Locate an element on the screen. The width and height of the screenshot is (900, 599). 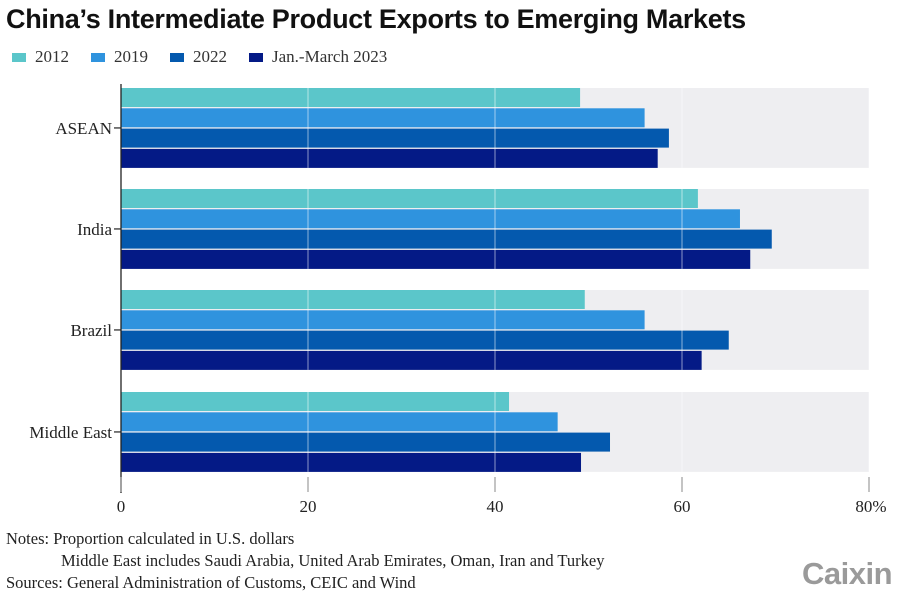
bar-india-2022 is located at coordinates (446, 239).